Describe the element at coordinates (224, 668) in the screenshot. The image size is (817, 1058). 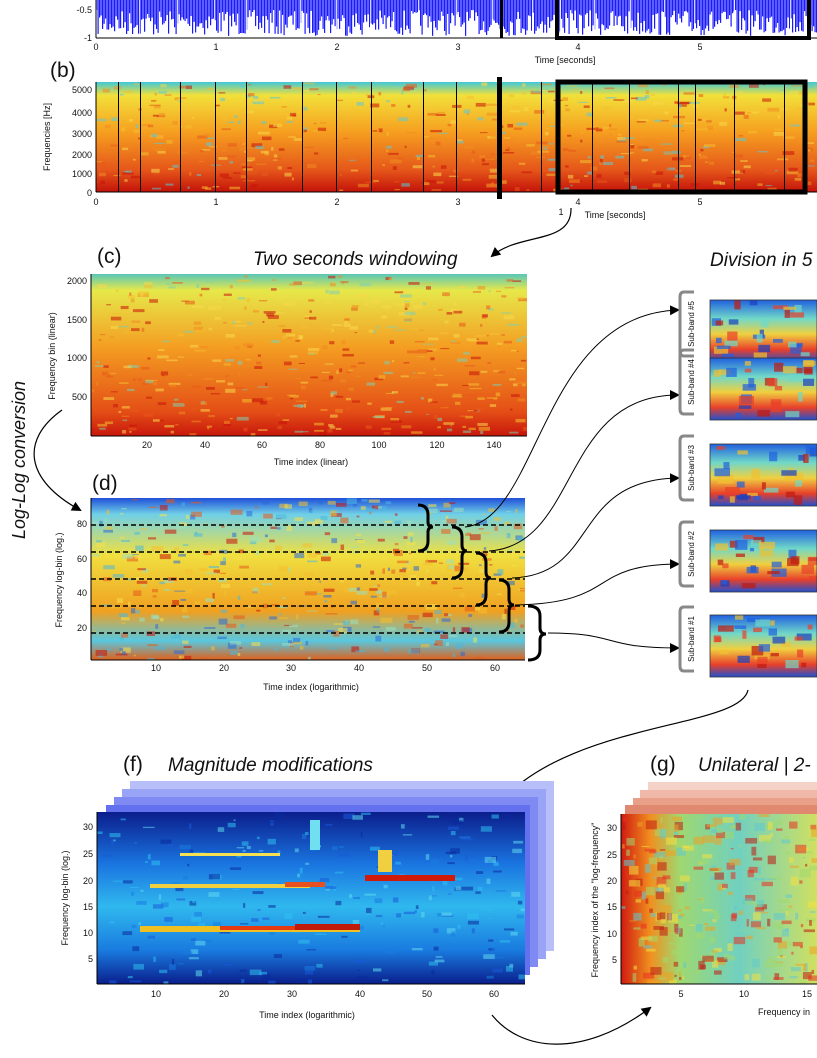
I see `panel-d-xtick: 20` at that location.